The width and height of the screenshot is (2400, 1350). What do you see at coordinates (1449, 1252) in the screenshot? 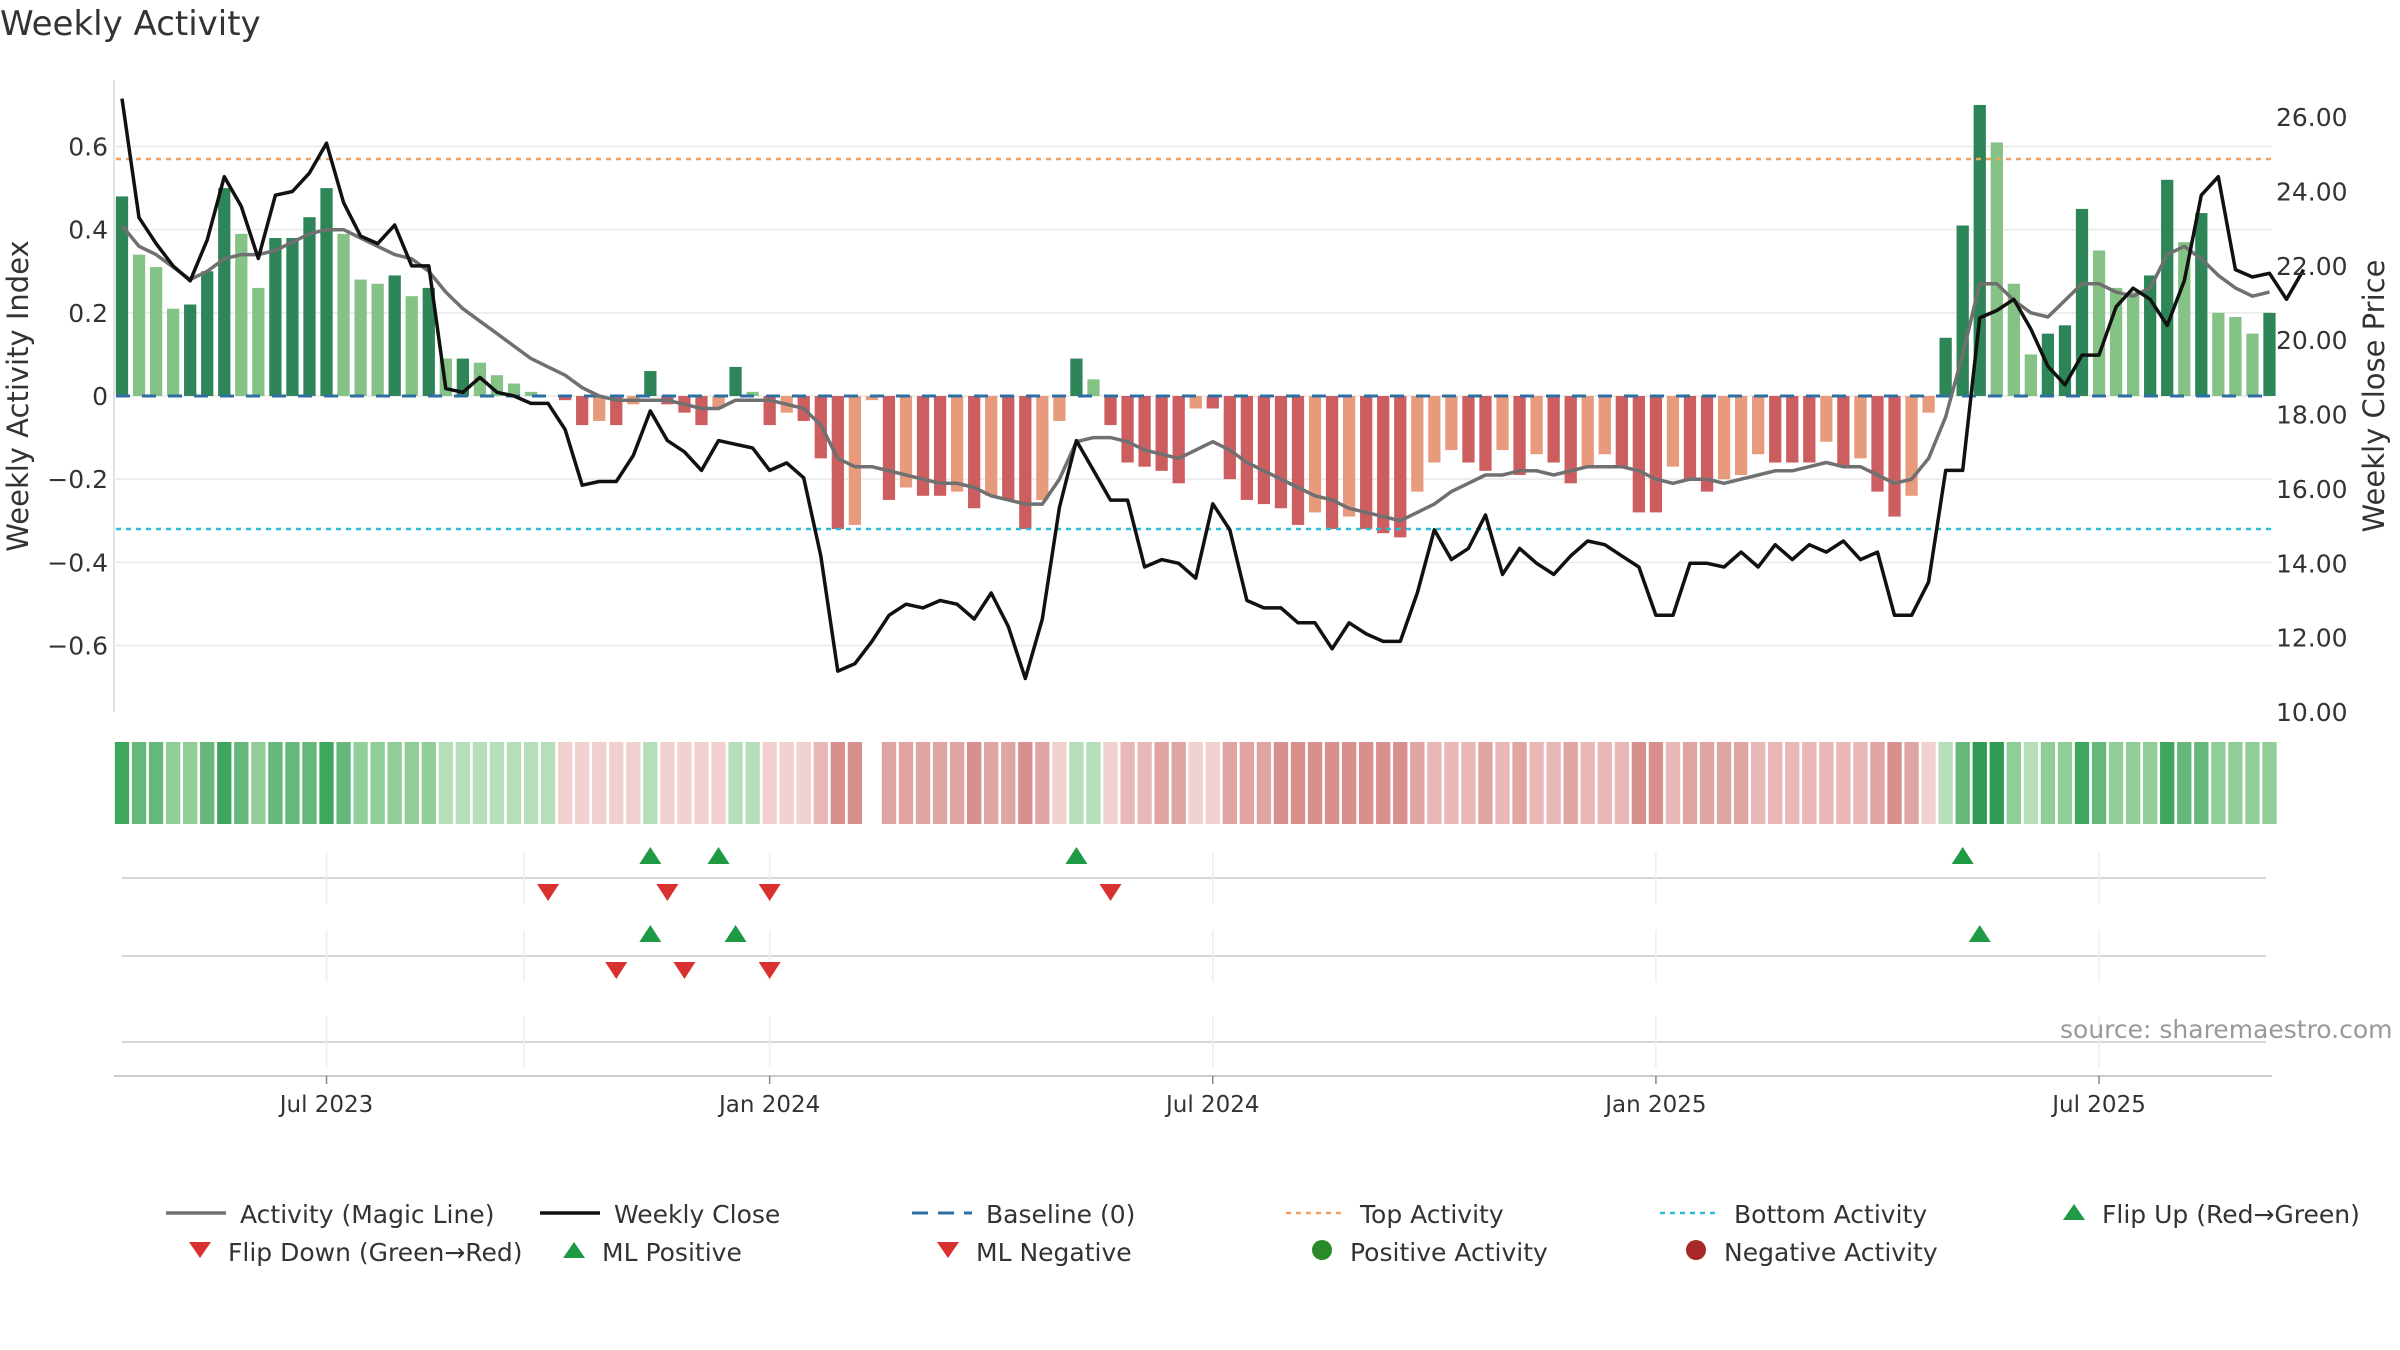
I see `legend-label: Positive Activity` at bounding box center [1449, 1252].